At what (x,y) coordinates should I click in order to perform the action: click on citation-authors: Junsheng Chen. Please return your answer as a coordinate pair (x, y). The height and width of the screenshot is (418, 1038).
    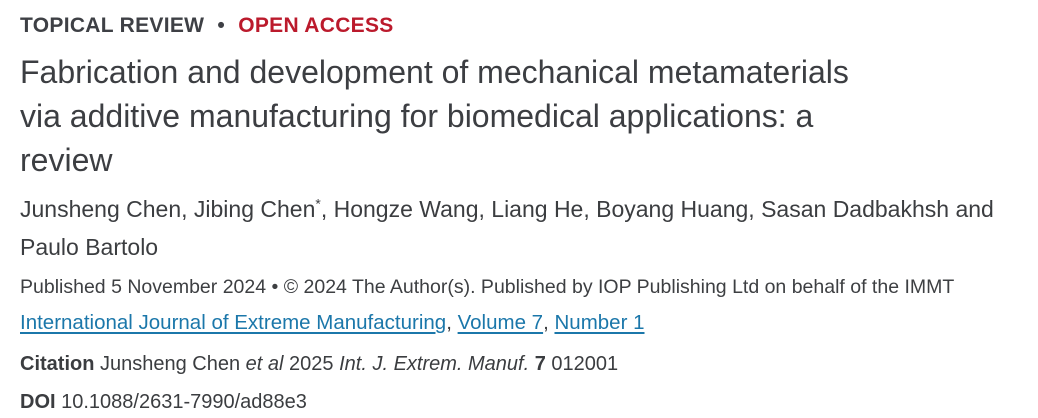
    Looking at the image, I should click on (170, 364).